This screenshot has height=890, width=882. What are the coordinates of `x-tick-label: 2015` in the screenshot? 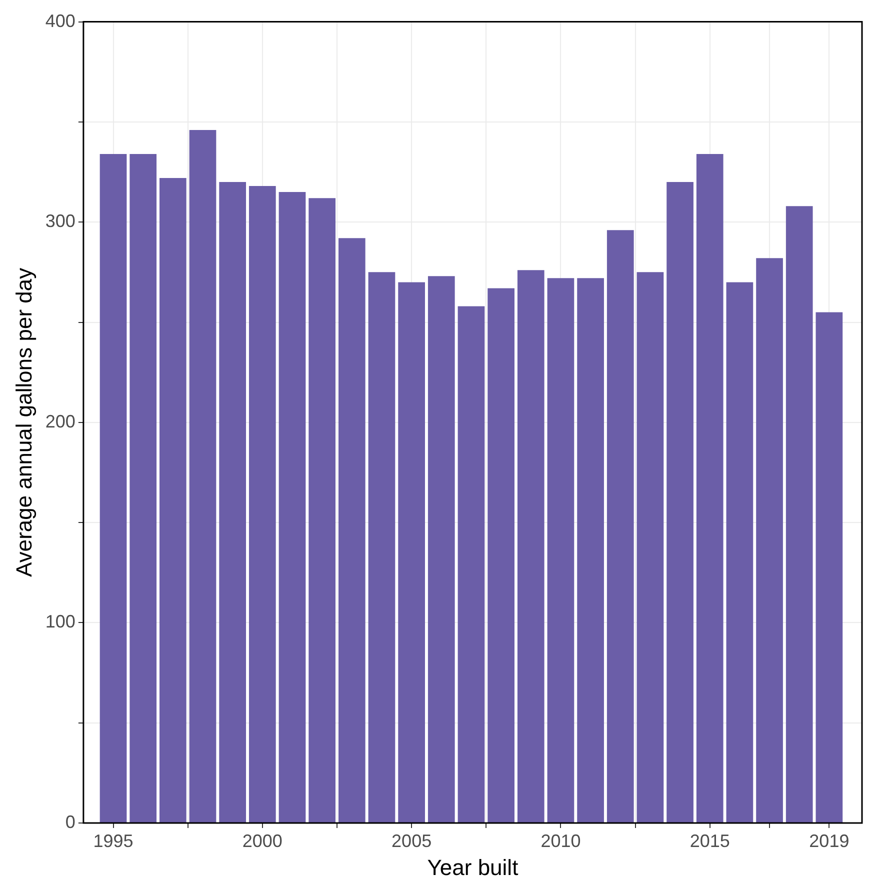 It's located at (710, 840).